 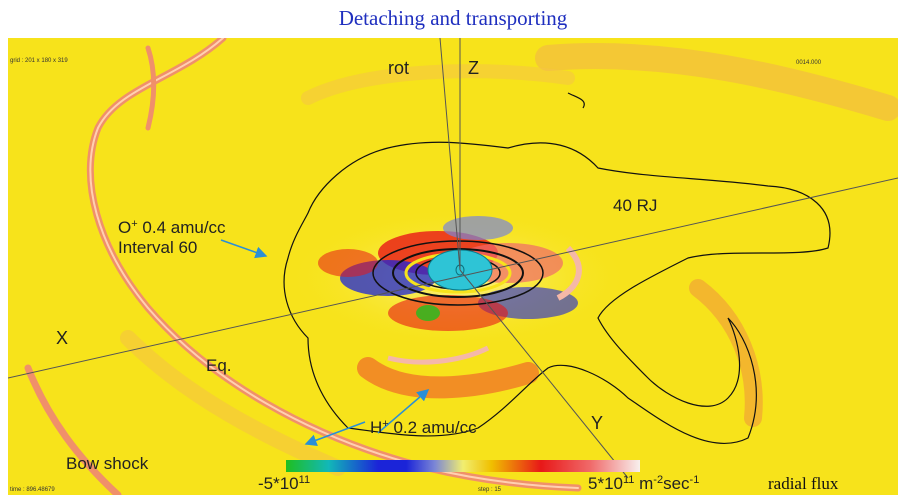 What do you see at coordinates (576, 100) in the screenshot?
I see `contour-fragment` at bounding box center [576, 100].